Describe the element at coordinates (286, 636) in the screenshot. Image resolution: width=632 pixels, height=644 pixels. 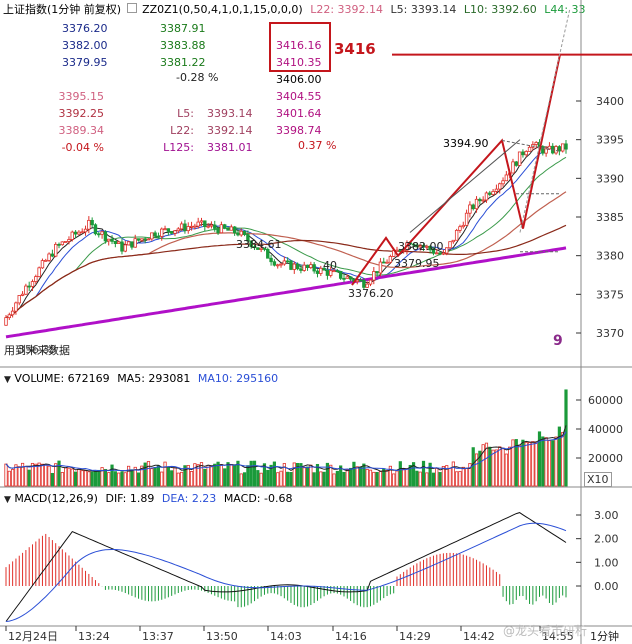
I see `x-tick-label: 14:03` at that location.